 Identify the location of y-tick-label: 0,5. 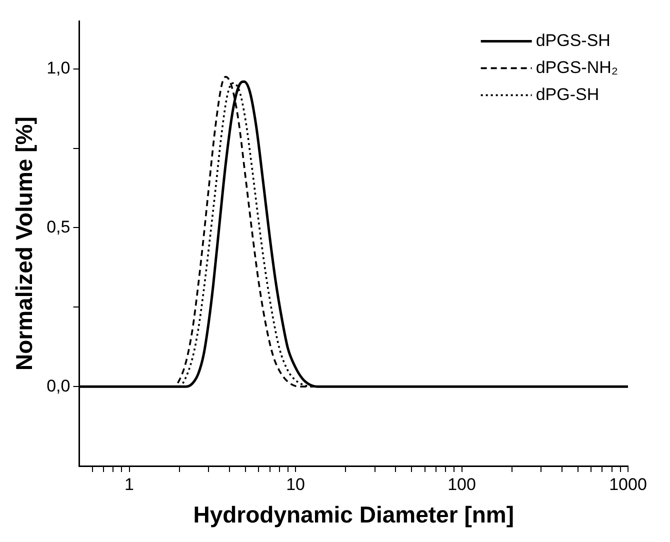
(58, 226).